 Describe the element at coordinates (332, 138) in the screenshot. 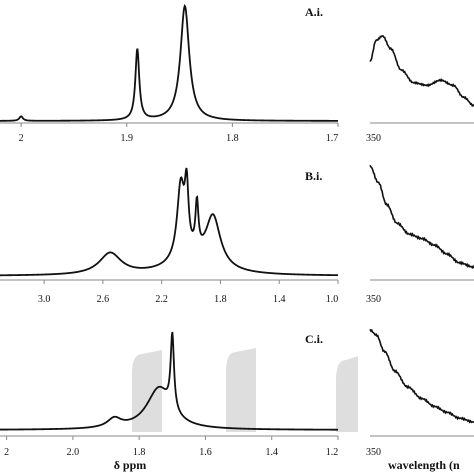

I see `x-tick-label: 1.7` at that location.